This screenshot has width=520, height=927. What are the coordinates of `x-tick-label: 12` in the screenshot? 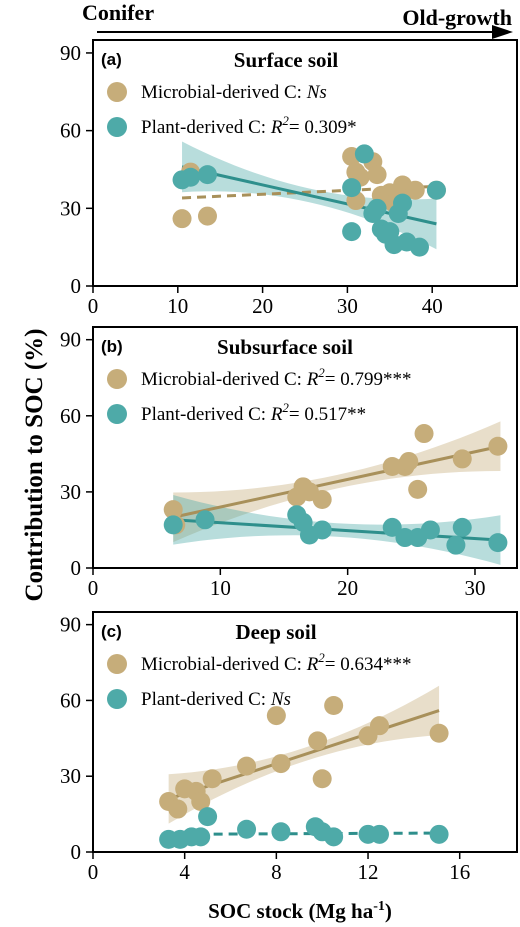 It's located at (368, 872).